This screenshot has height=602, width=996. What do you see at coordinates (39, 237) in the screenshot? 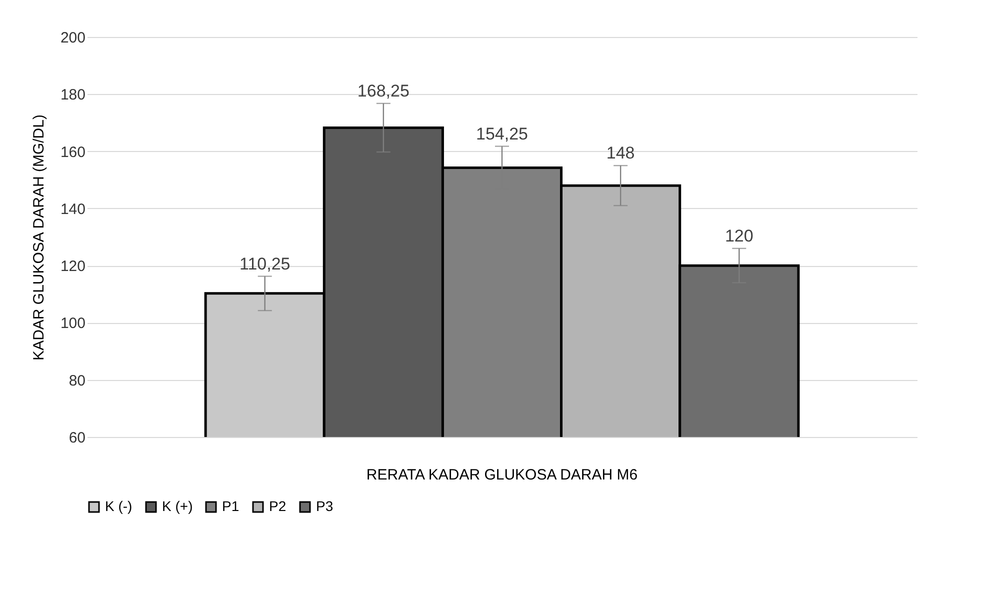
I see `y-axis-title: KADAR GLUKOSA DARAH (MG/DL)` at bounding box center [39, 237].